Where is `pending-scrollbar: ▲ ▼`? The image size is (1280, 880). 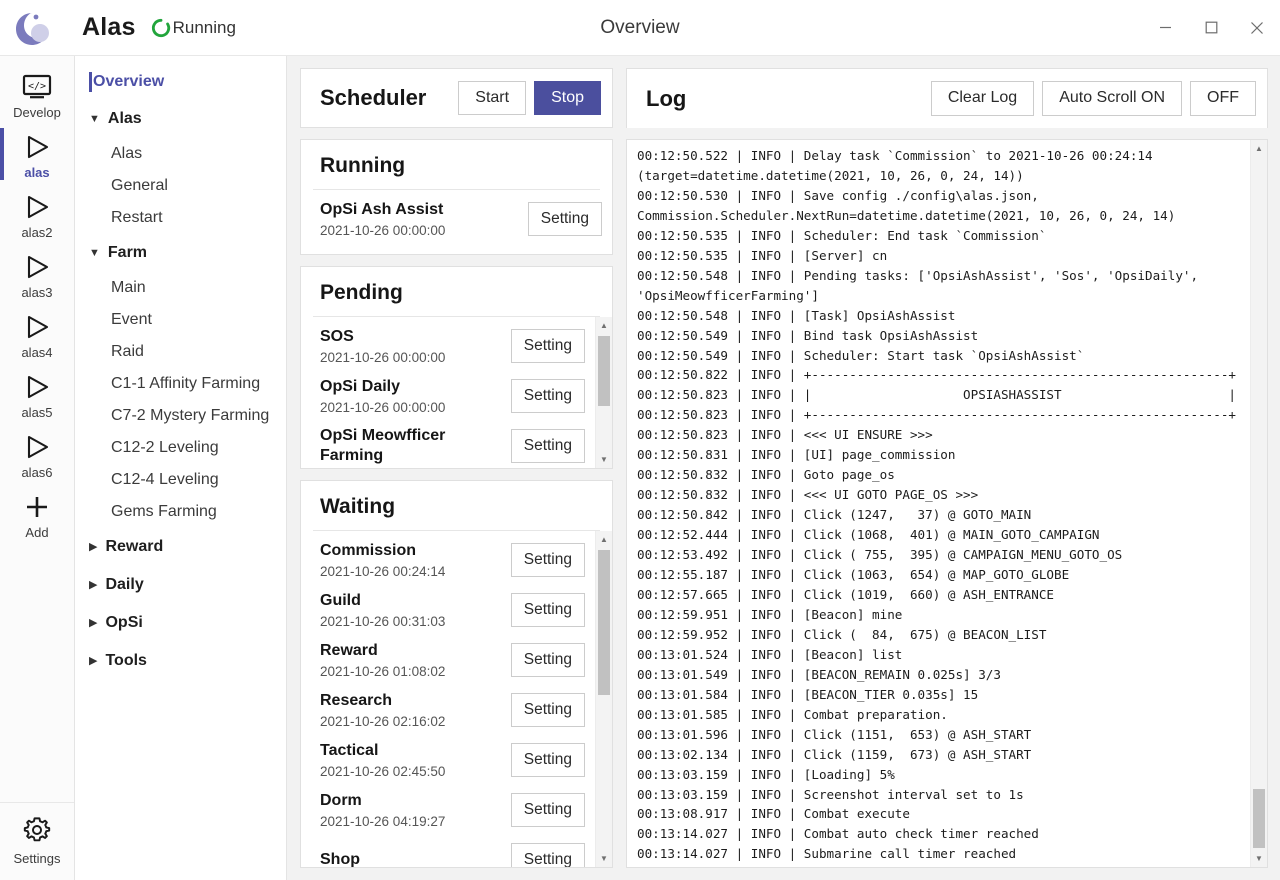
pending-scrollbar: ▲ ▼ is located at coordinates (603, 392).